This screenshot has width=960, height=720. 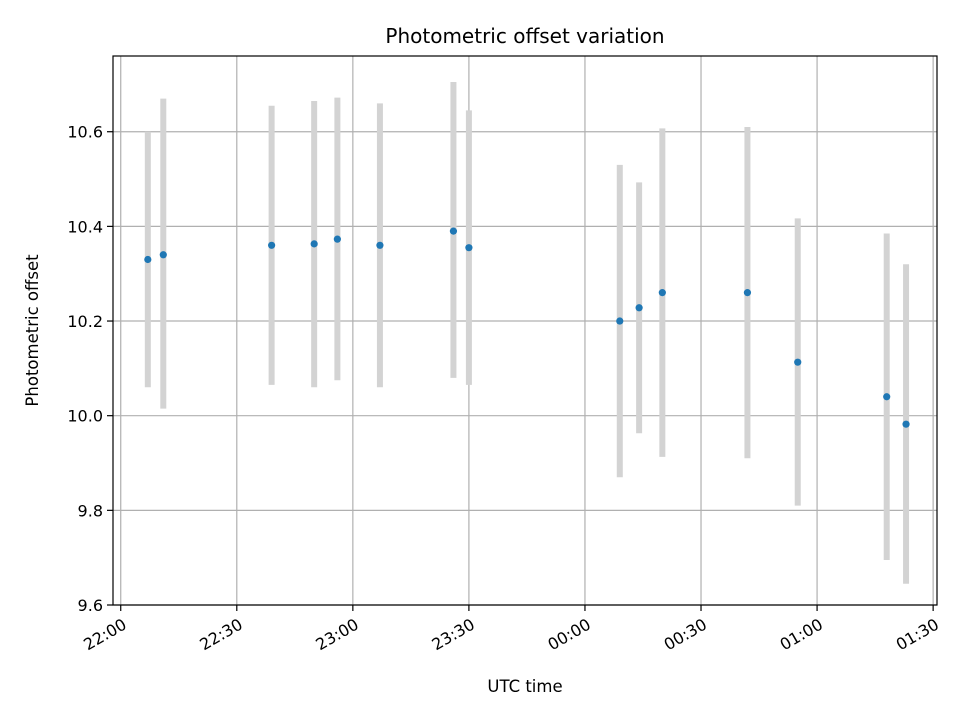 I want to click on y-axis-ticks: 9.6 9.8 10.0 10.2 10.4 10.6, so click(x=90, y=369).